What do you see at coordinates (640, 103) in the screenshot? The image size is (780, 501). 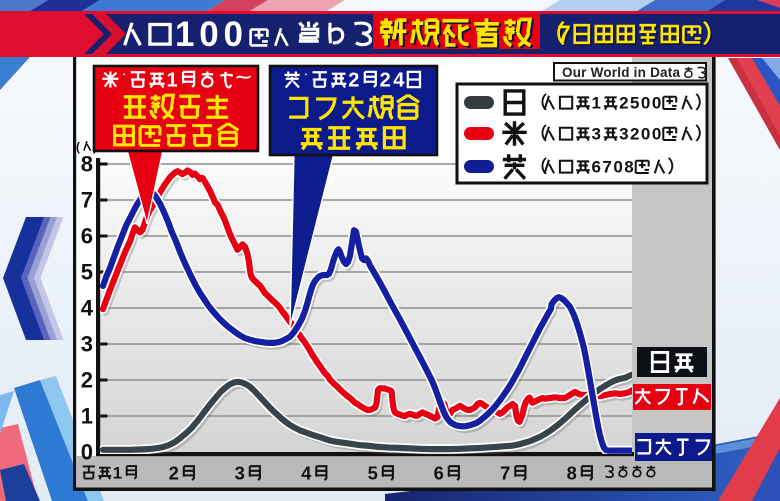 I see `svg-text: 2500` at bounding box center [640, 103].